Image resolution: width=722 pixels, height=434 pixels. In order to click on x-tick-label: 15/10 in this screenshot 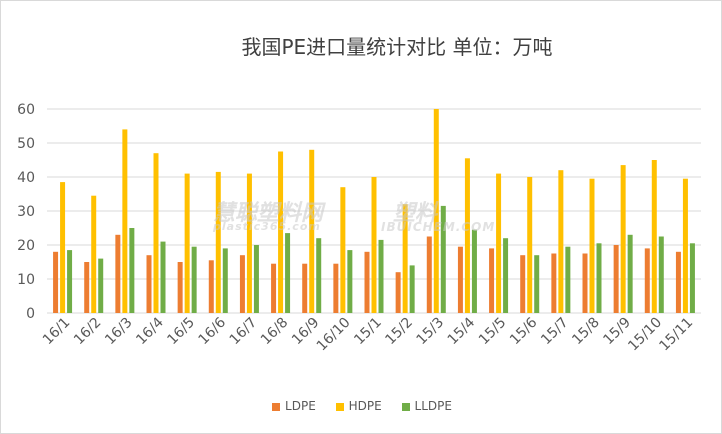, I will do `click(645, 335)`.